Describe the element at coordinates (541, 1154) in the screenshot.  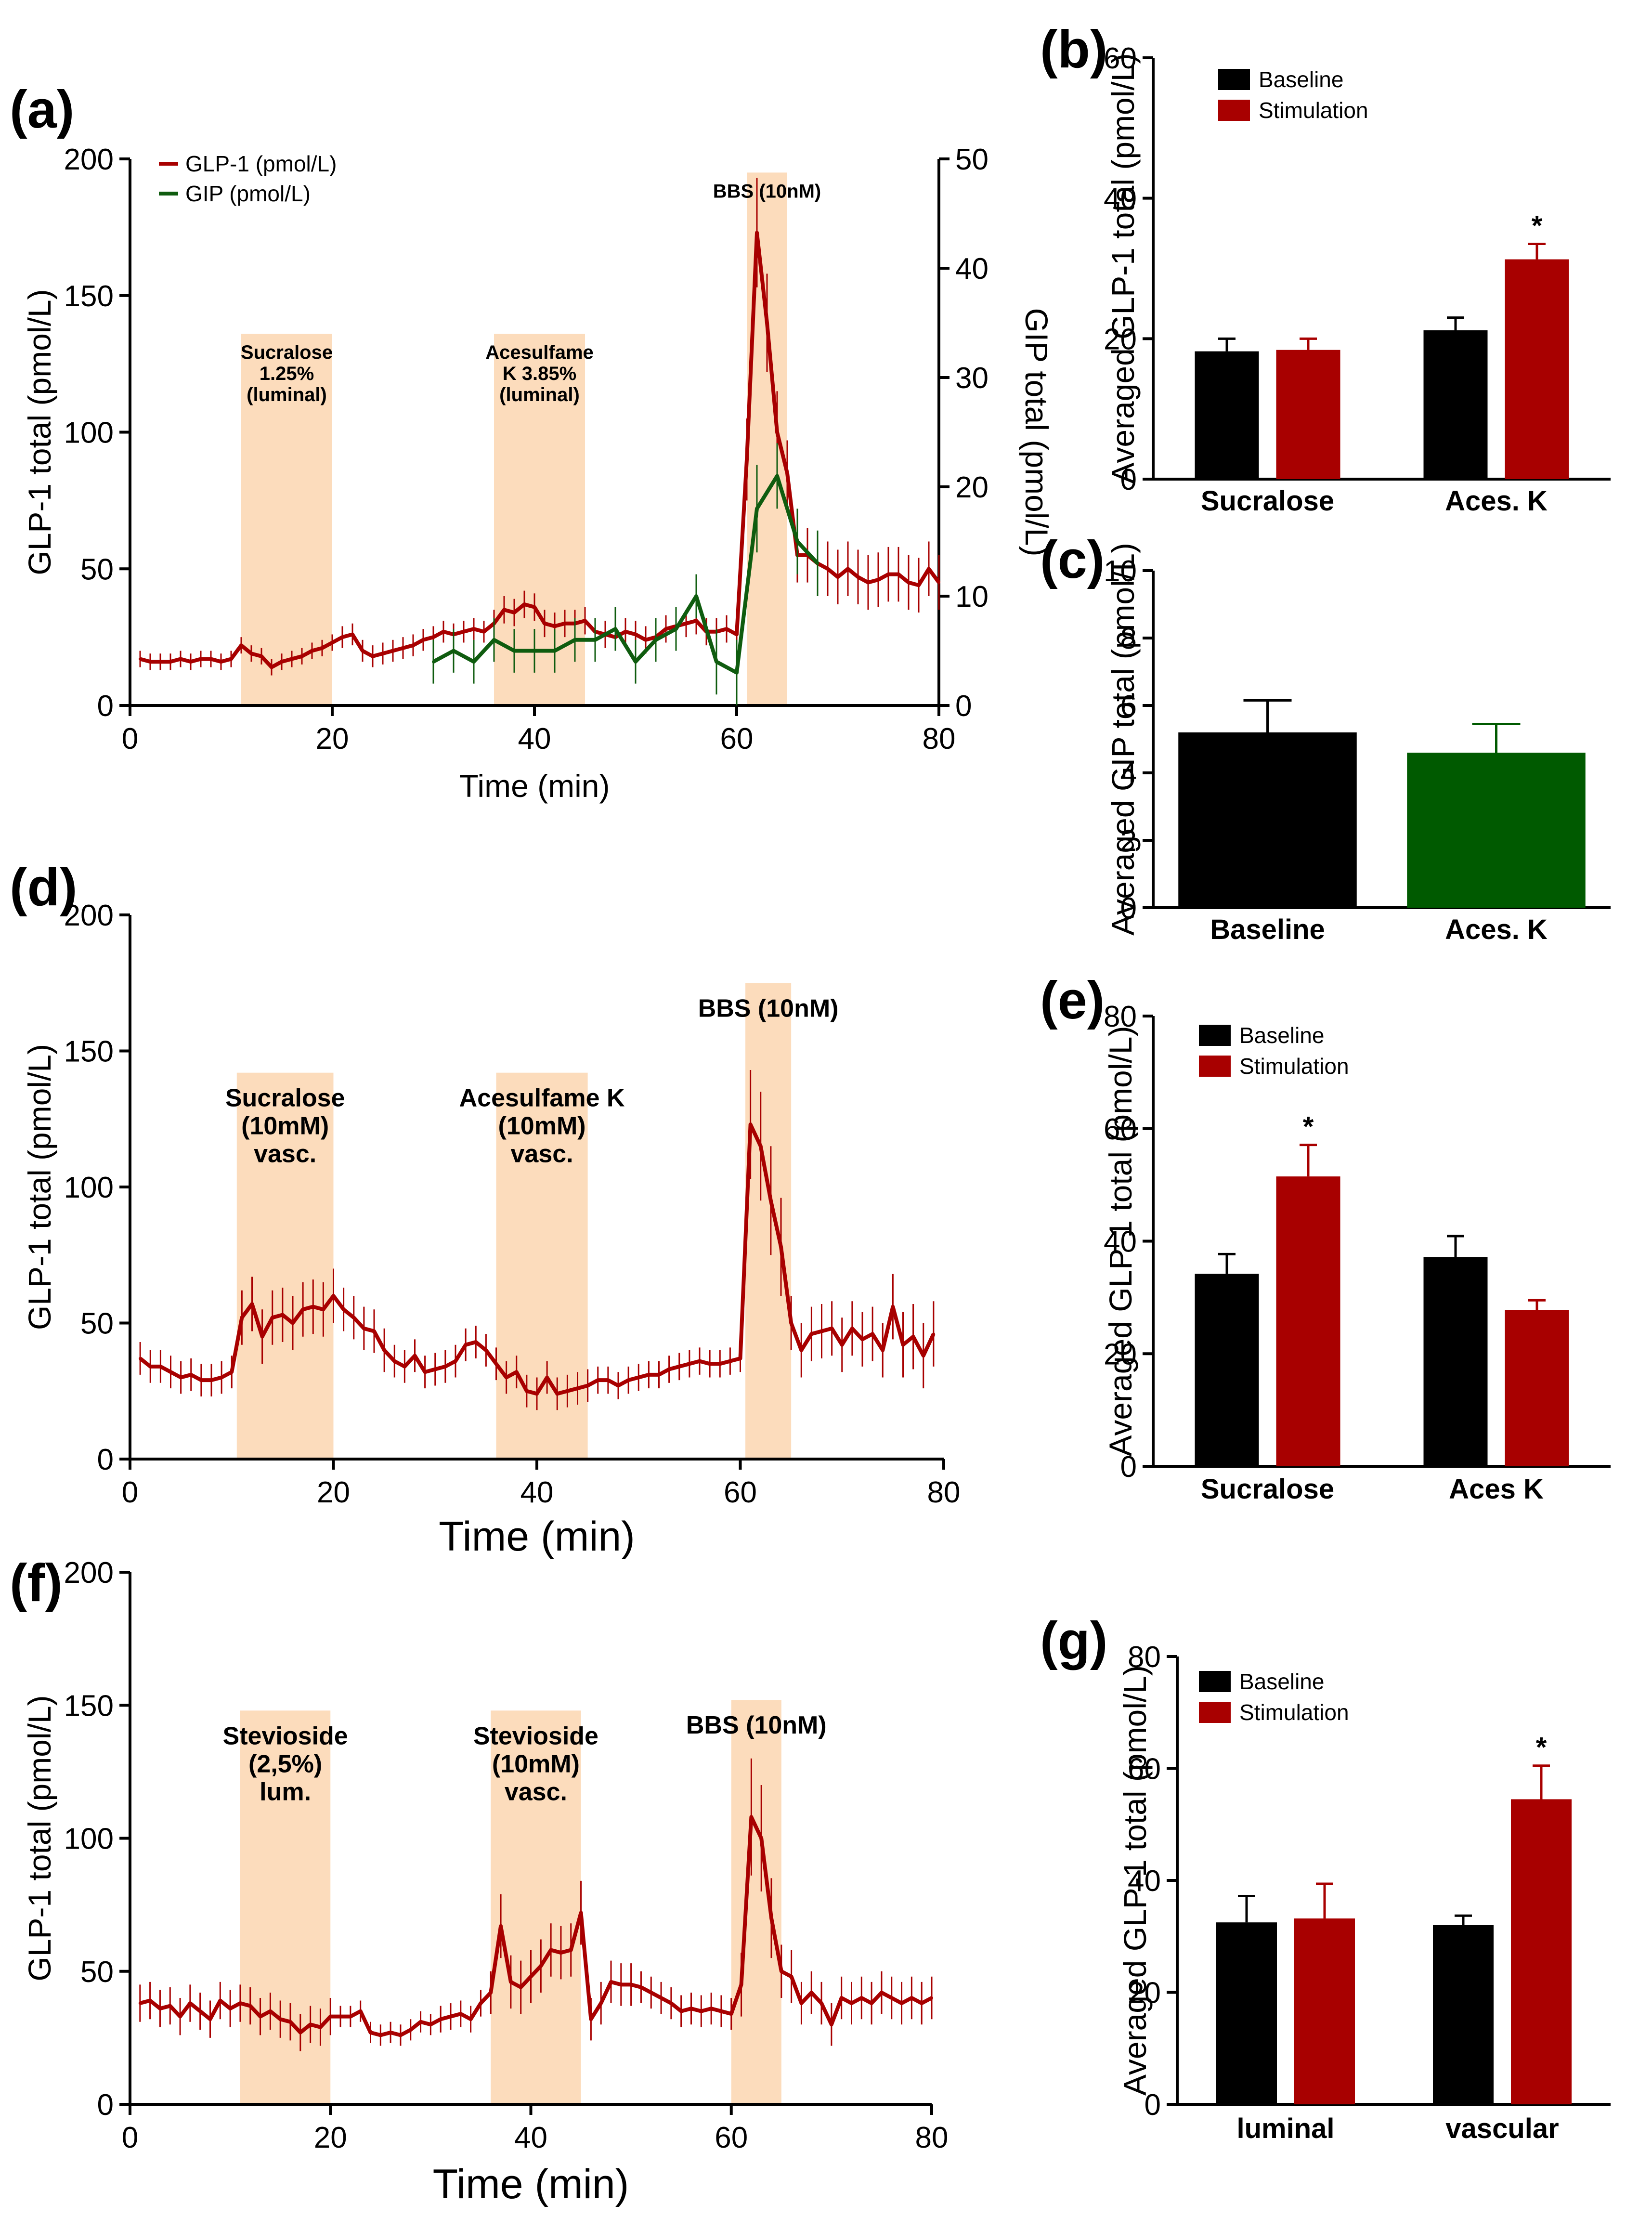
I see `band-label: vasc.` at that location.